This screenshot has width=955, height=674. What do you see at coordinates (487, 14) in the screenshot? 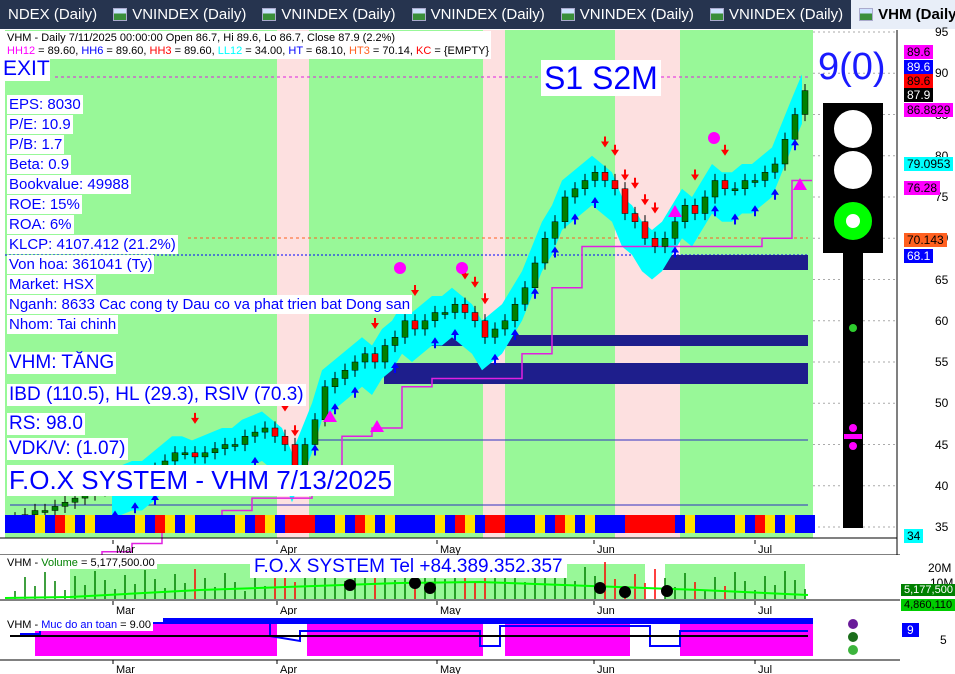
I see `tab-label: VNINDEX (Daily)` at bounding box center [487, 14].